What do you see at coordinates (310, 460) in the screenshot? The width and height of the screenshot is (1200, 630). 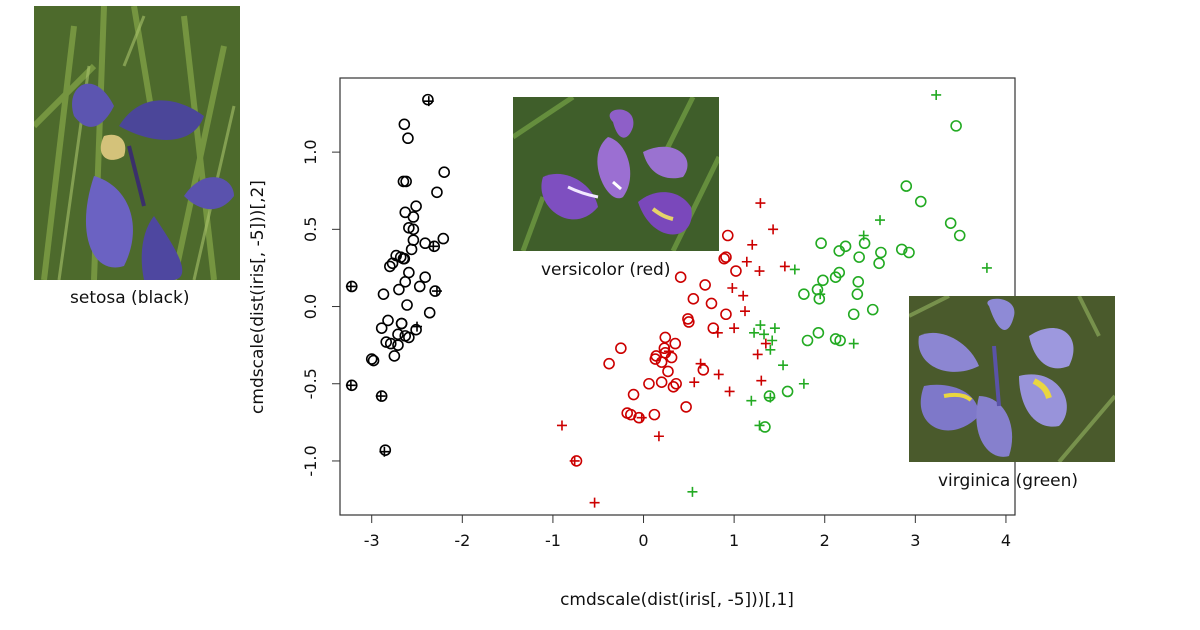 I see `y-tick-label: -1.0` at bounding box center [310, 460].